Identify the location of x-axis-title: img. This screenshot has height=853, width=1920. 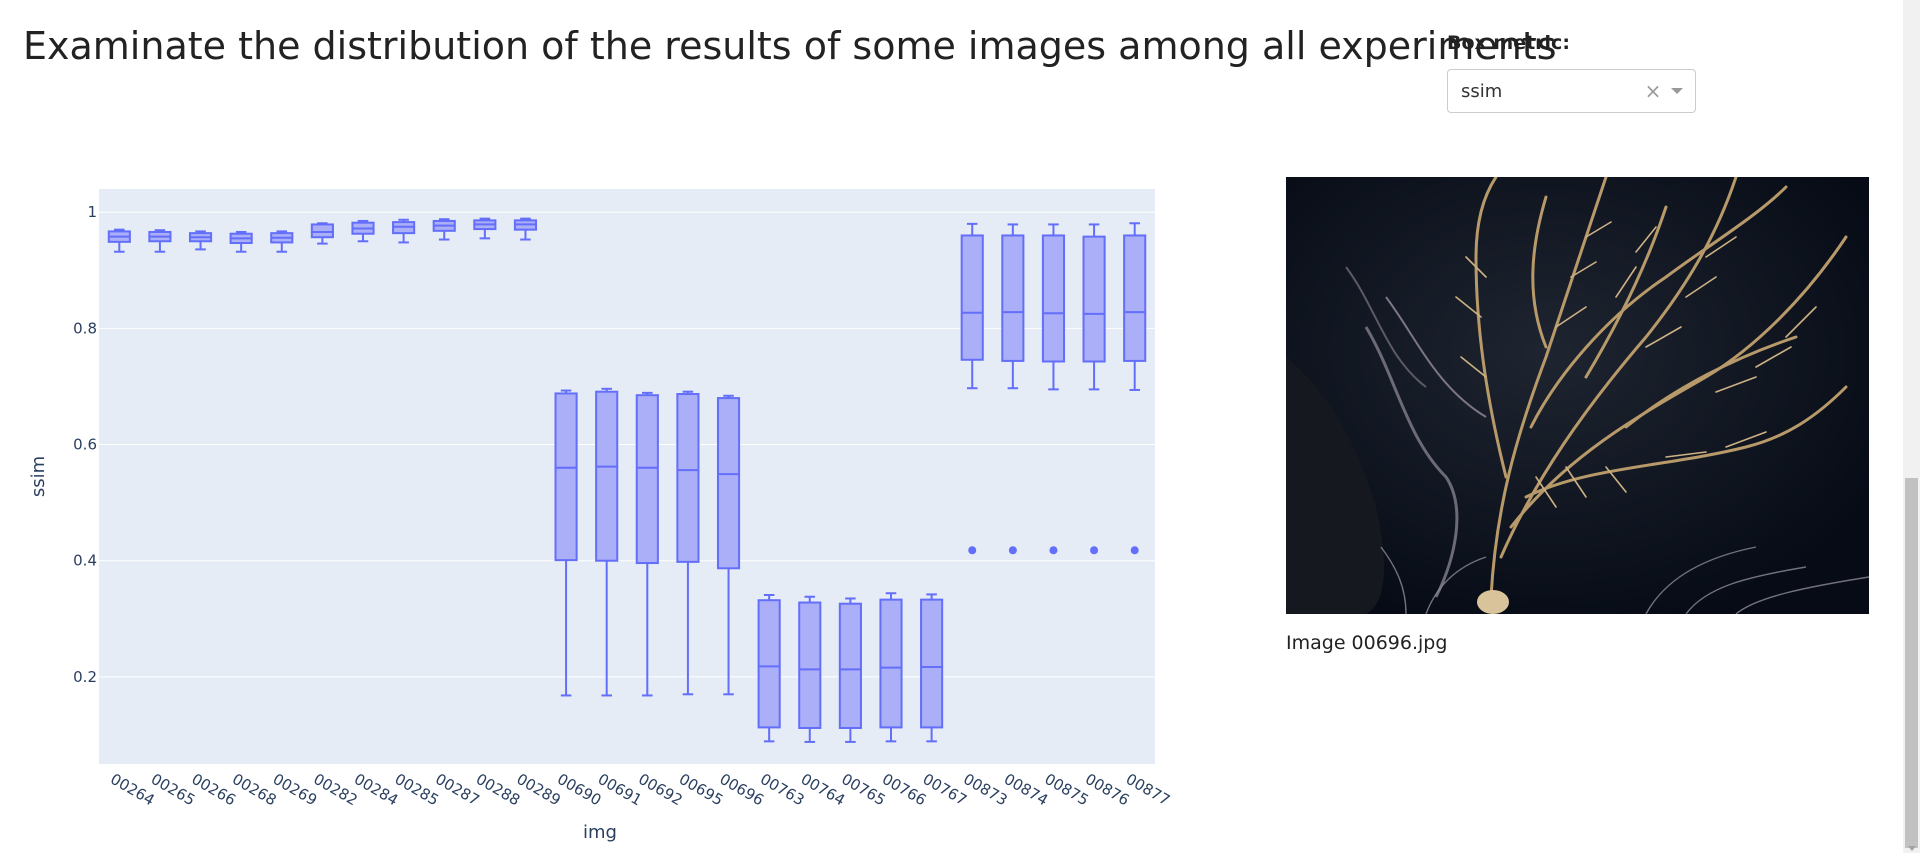
(600, 832).